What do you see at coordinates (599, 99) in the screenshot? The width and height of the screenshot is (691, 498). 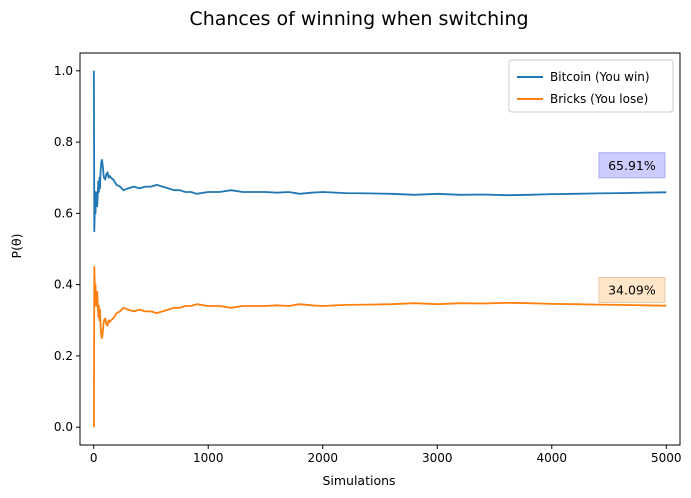 I see `legend-label-2: Bricks (You lose)` at bounding box center [599, 99].